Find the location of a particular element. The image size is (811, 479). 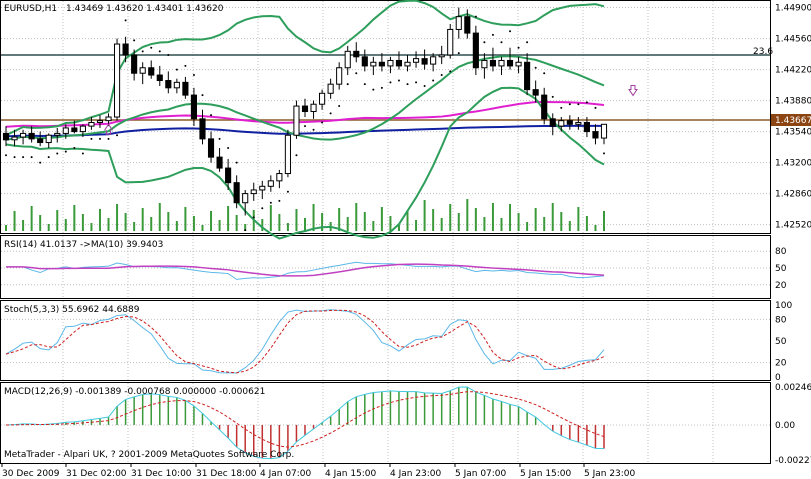

stoch-tick-label: 100 is located at coordinates (783, 306).